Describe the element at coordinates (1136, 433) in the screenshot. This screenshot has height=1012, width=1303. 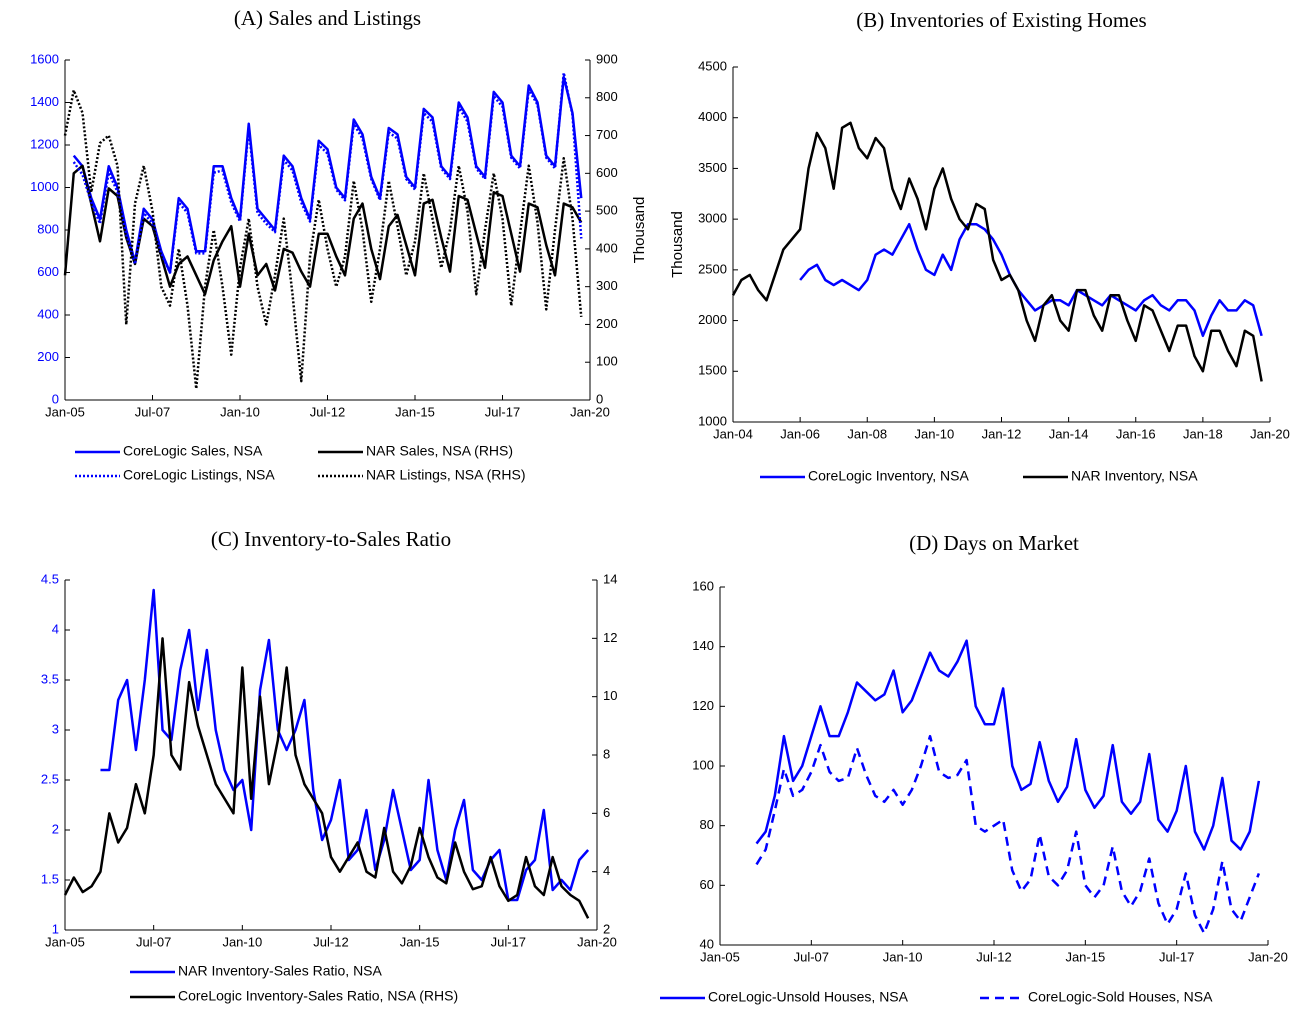
I see `x-tick-label: Jan-16` at that location.